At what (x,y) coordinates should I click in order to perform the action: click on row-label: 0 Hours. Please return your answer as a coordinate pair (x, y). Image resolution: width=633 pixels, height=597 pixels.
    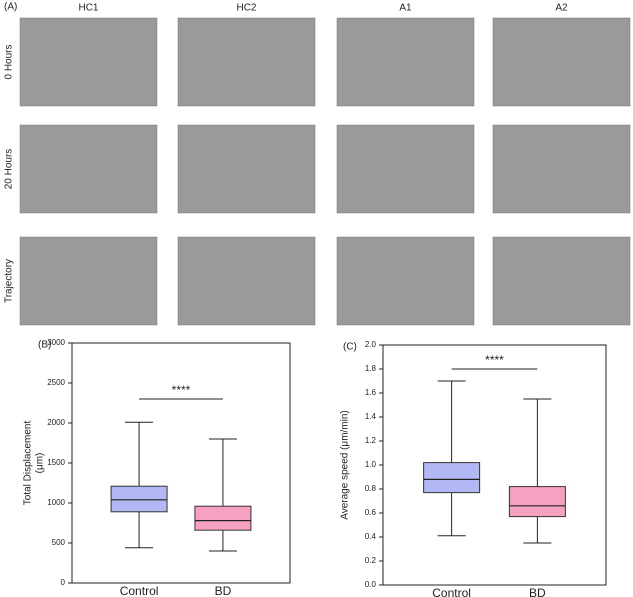
    Looking at the image, I should click on (9, 61).